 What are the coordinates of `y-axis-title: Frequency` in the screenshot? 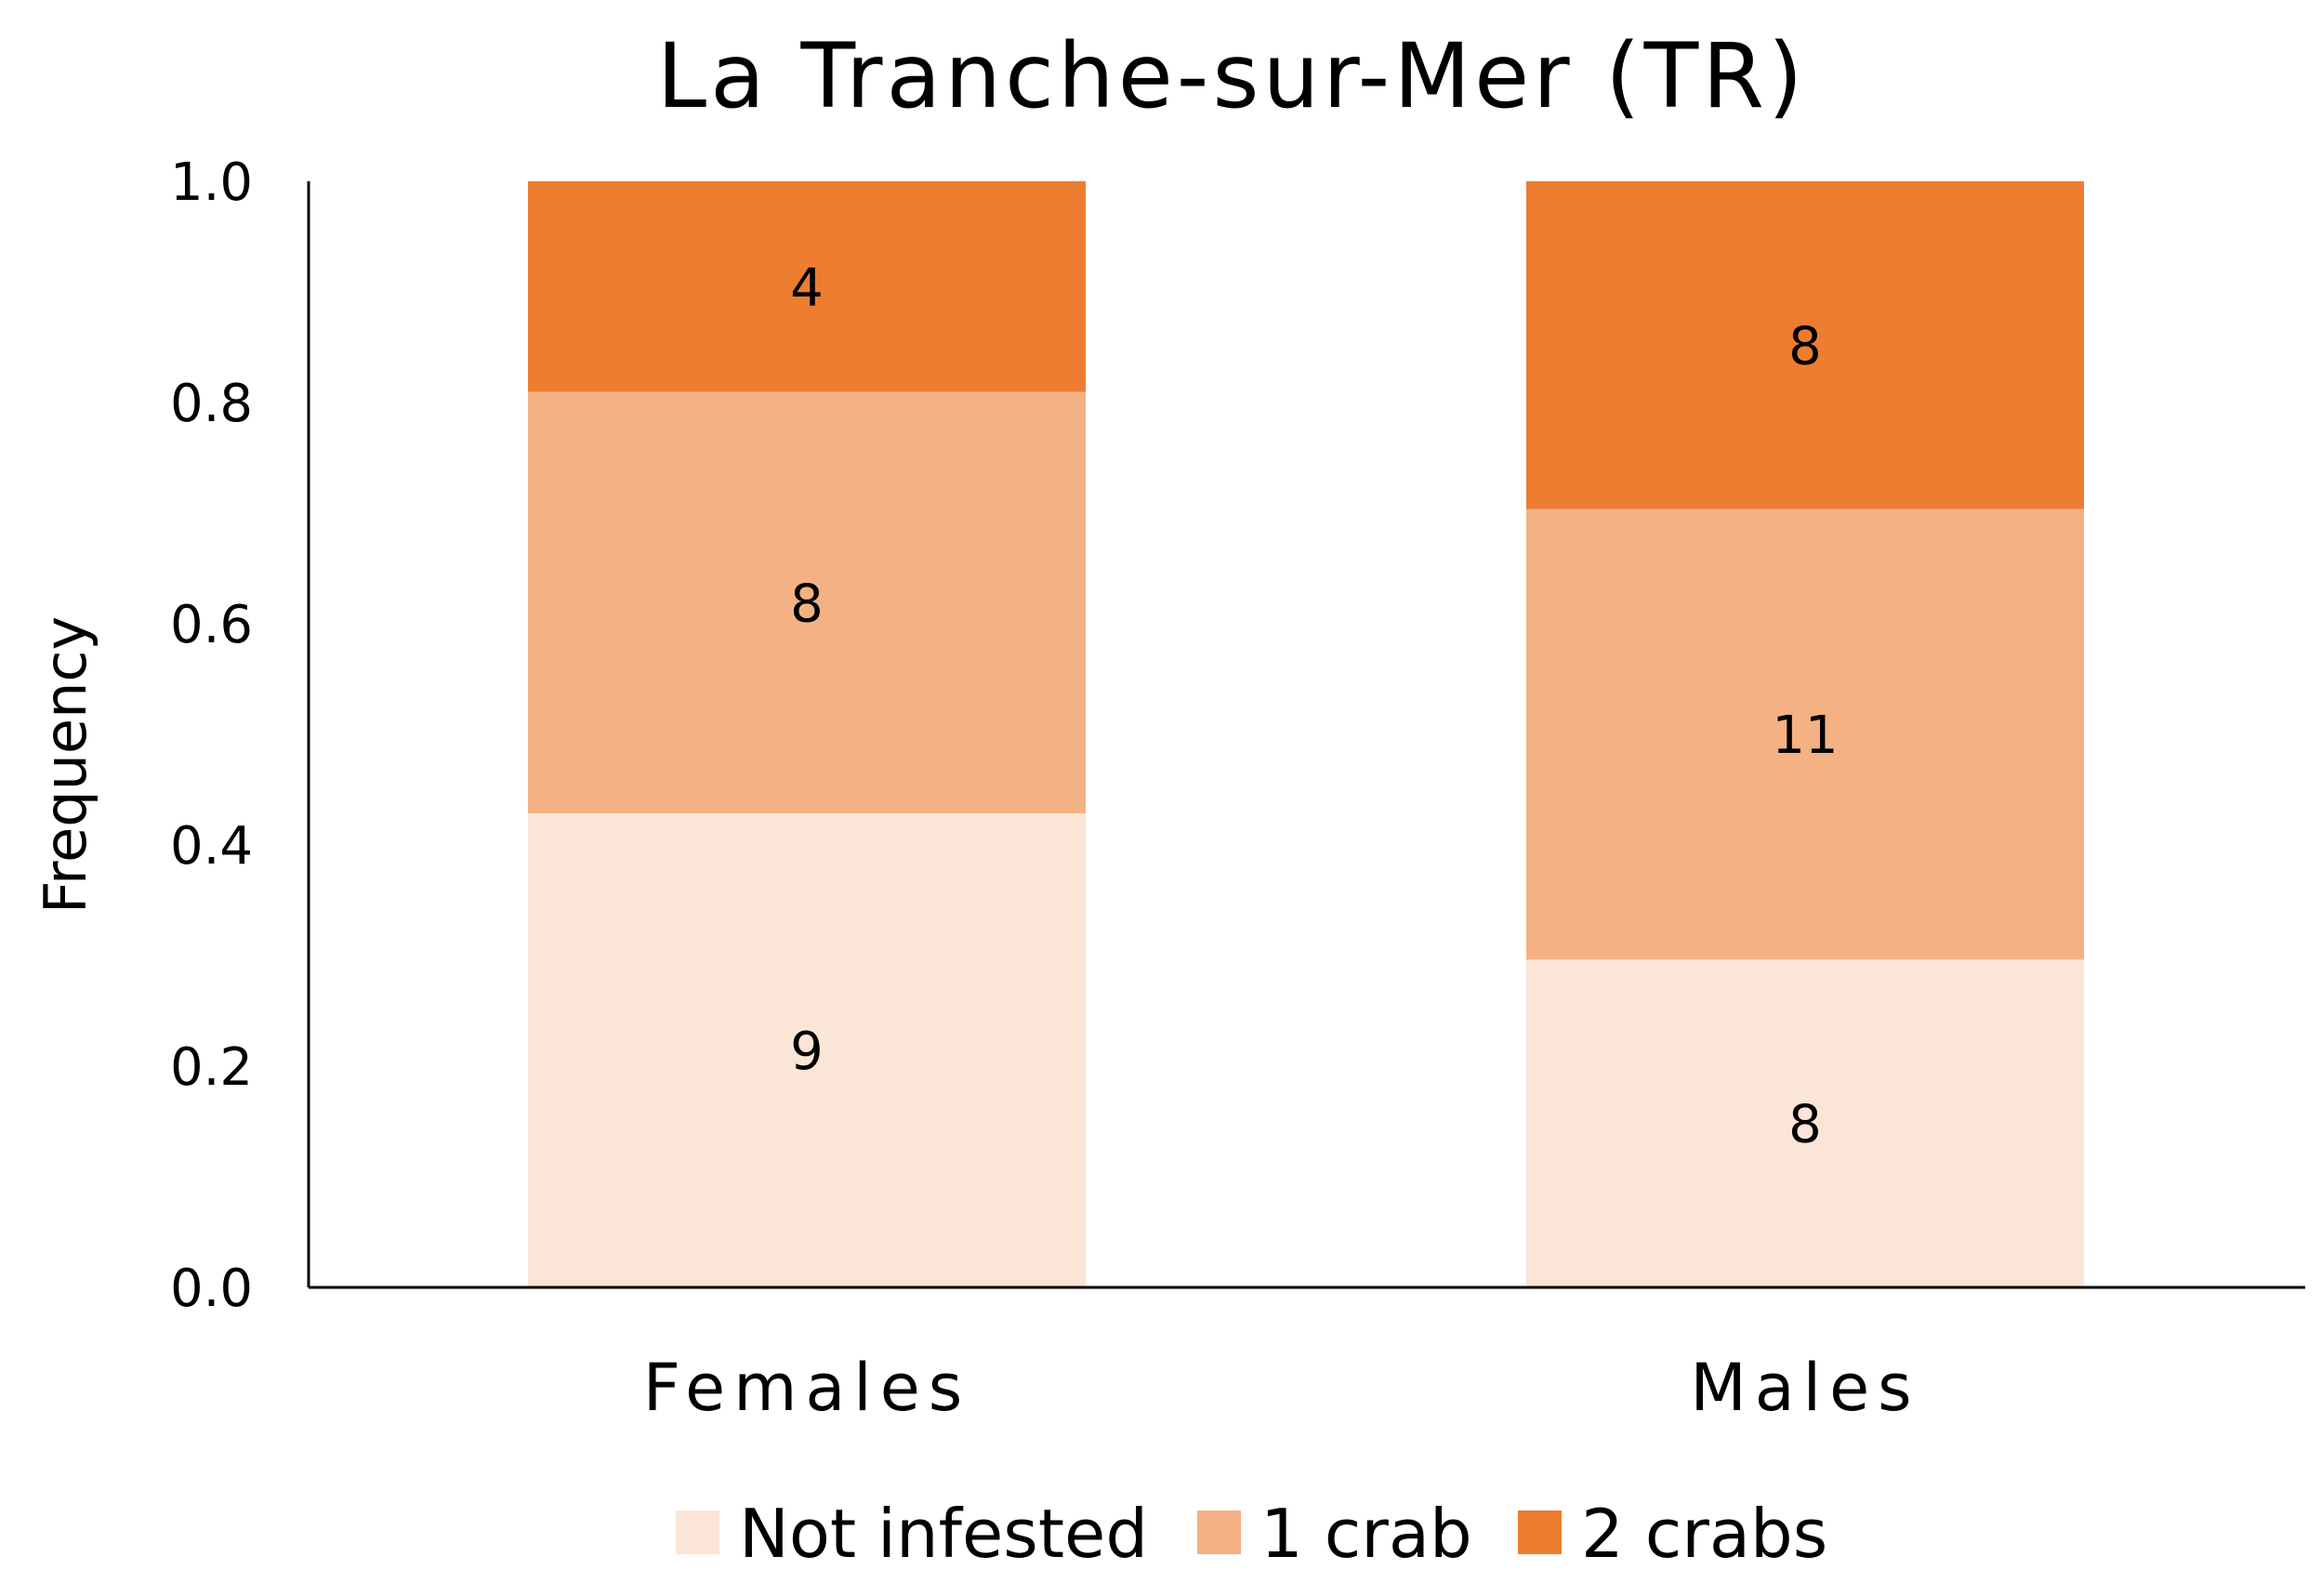 It's located at (65, 765).